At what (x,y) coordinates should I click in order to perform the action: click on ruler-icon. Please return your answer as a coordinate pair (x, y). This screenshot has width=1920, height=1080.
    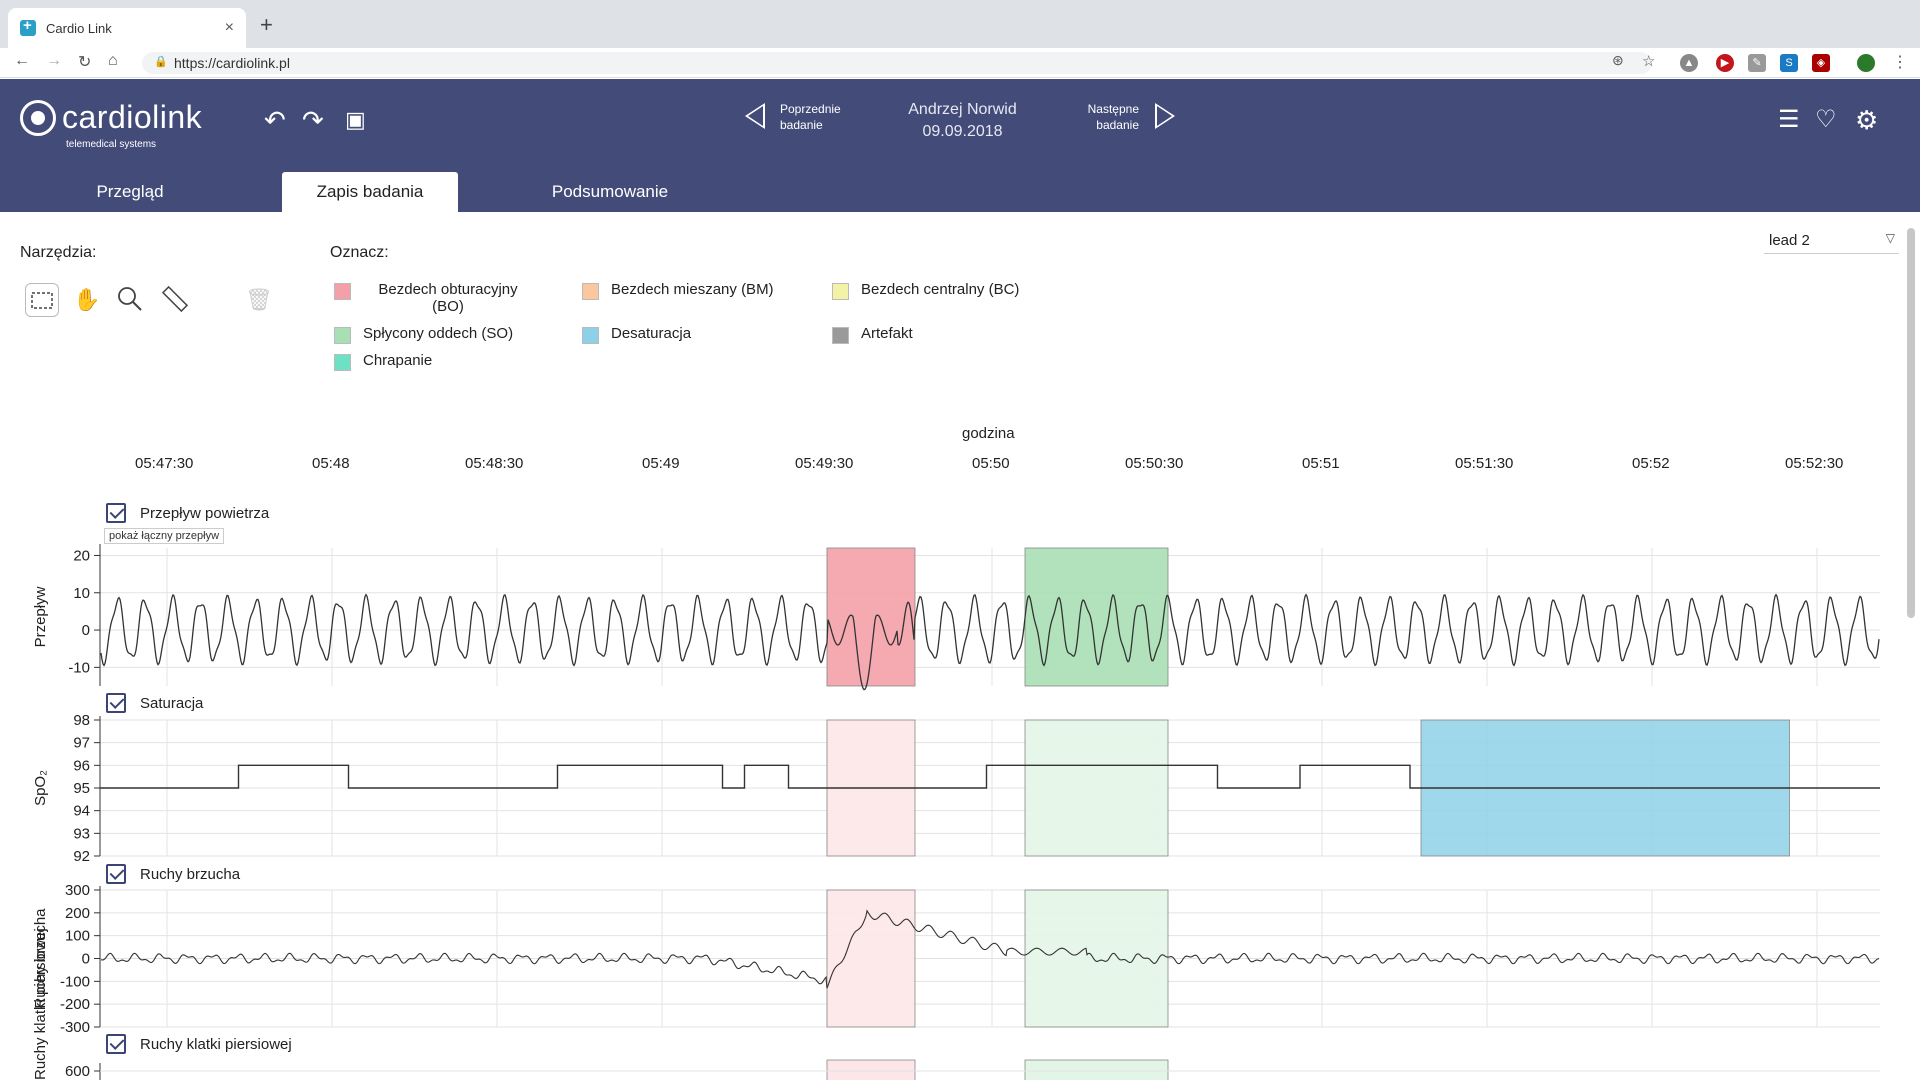
    Looking at the image, I should click on (175, 299).